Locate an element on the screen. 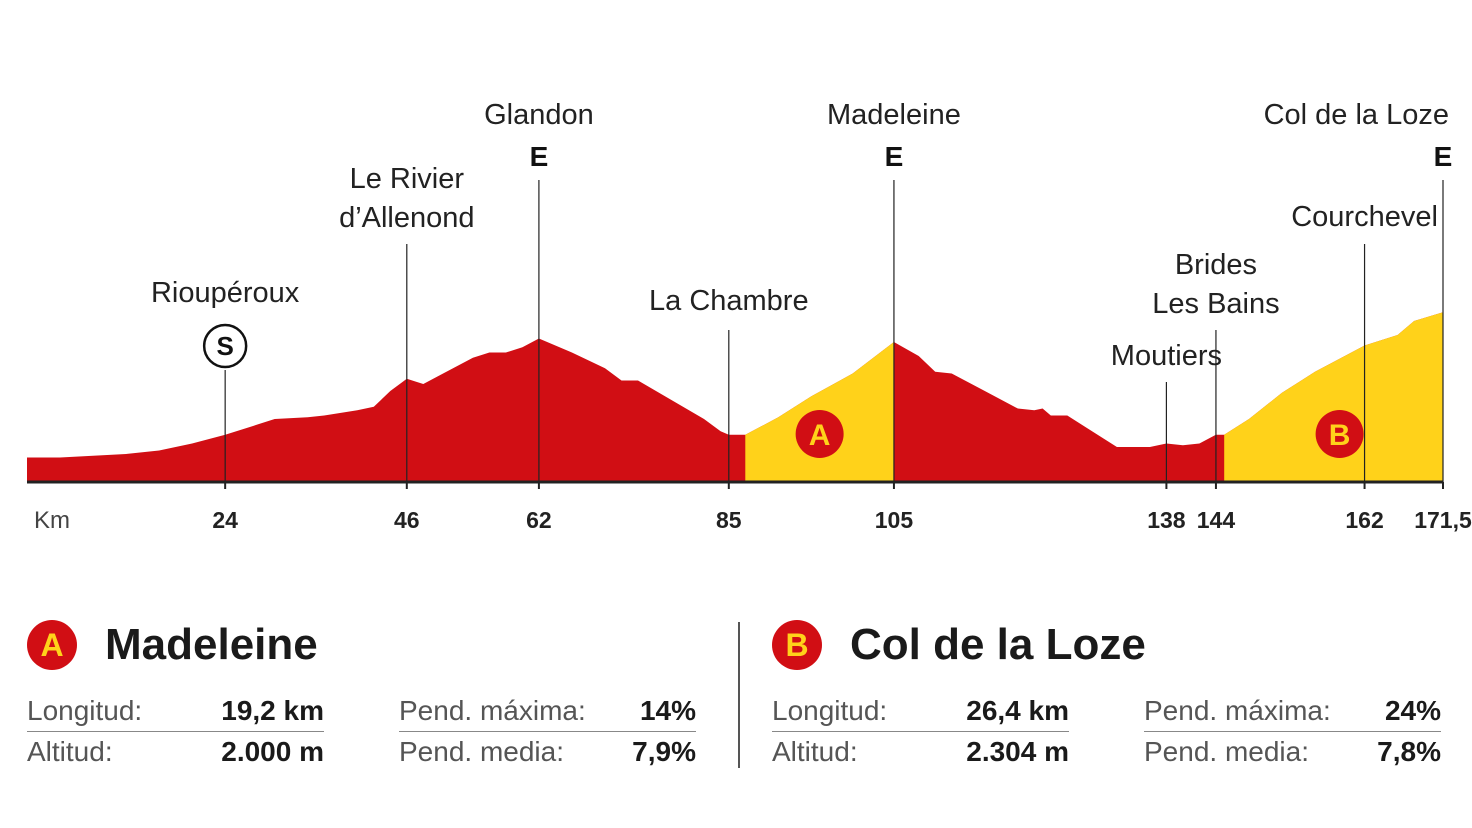 The height and width of the screenshot is (828, 1472). place-label-courchevel: Courchevel is located at coordinates (1364, 217).